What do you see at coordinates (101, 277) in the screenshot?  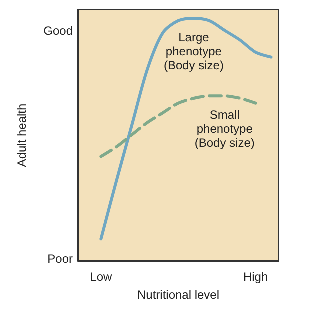 I see `x-tick-label: Low` at bounding box center [101, 277].